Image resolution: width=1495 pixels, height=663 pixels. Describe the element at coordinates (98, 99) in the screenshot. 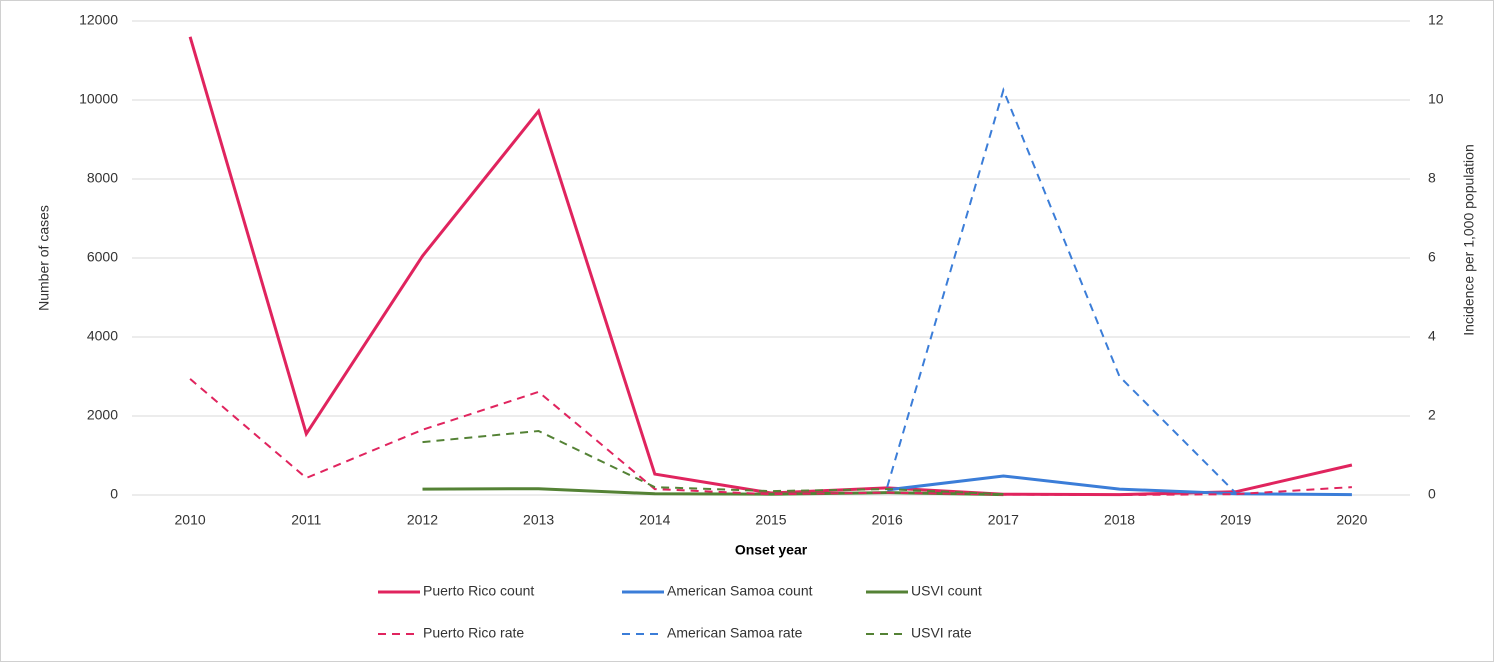

I see `y-tick-label: 10000` at that location.